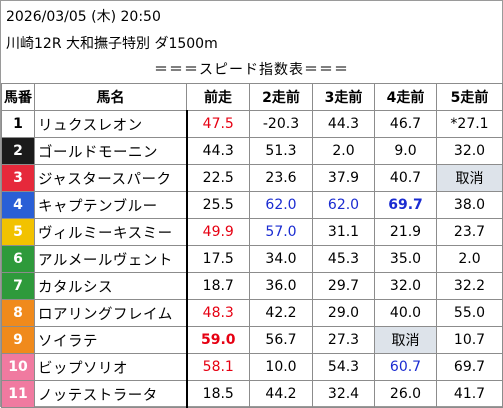 The height and width of the screenshot is (408, 503). What do you see at coordinates (343, 286) in the screenshot?
I see `index-cell-3-races-ago: 29.7` at bounding box center [343, 286].